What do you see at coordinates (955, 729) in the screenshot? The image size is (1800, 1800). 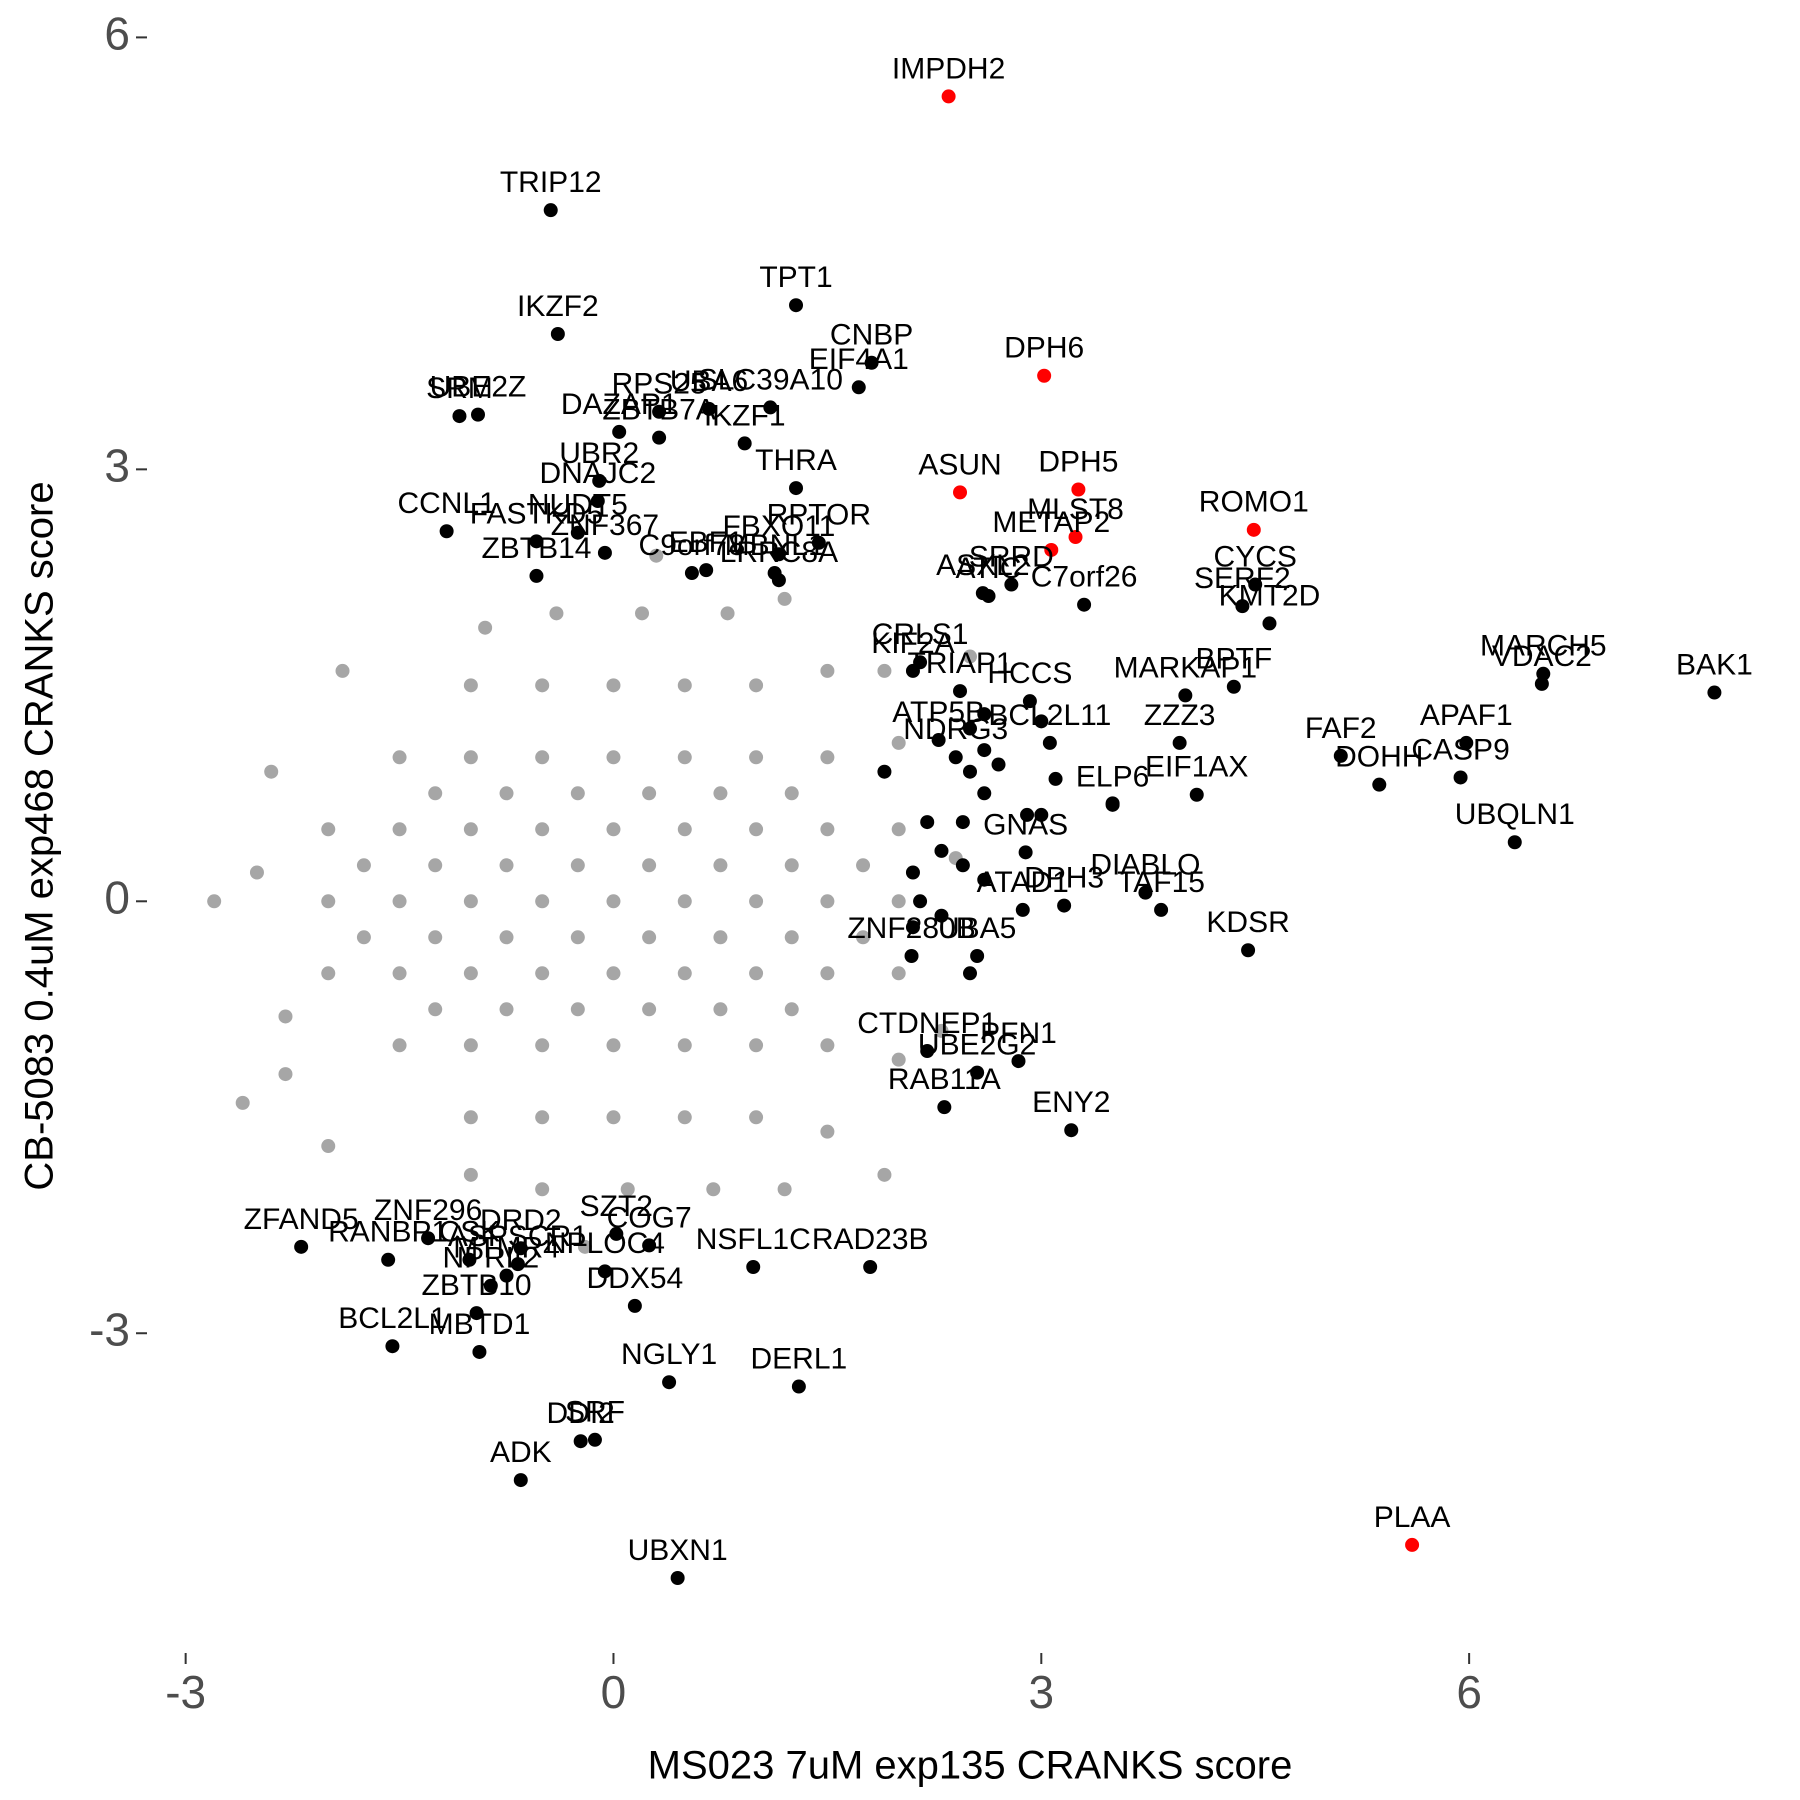 I see `point-label: NDRG3` at bounding box center [955, 729].